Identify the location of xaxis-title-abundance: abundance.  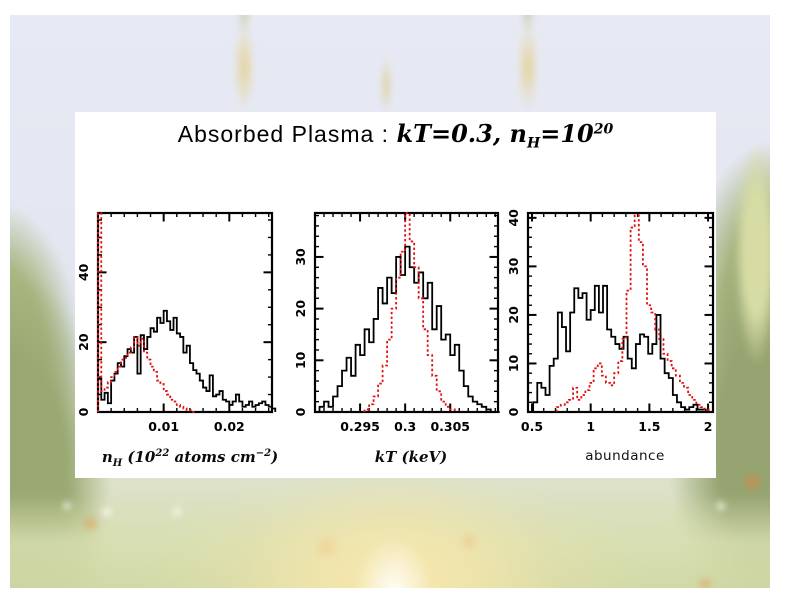
(625, 456).